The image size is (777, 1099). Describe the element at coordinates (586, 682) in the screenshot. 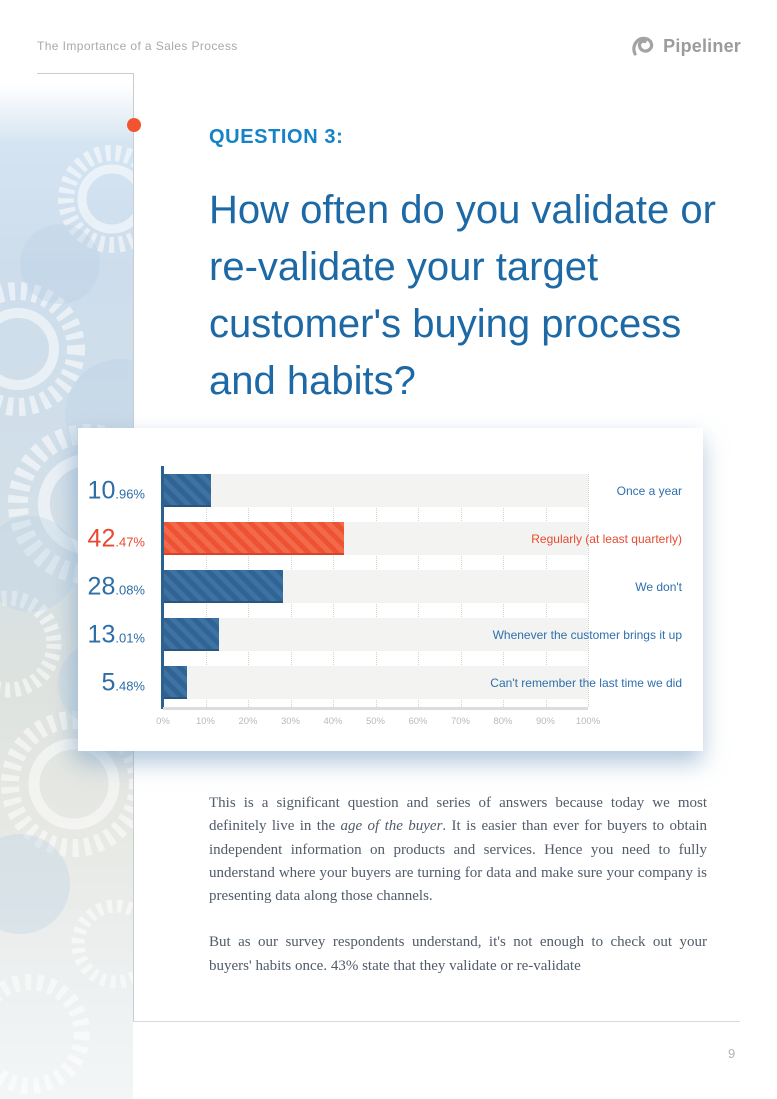

I see `category-label: Can't remember the last time we did` at that location.